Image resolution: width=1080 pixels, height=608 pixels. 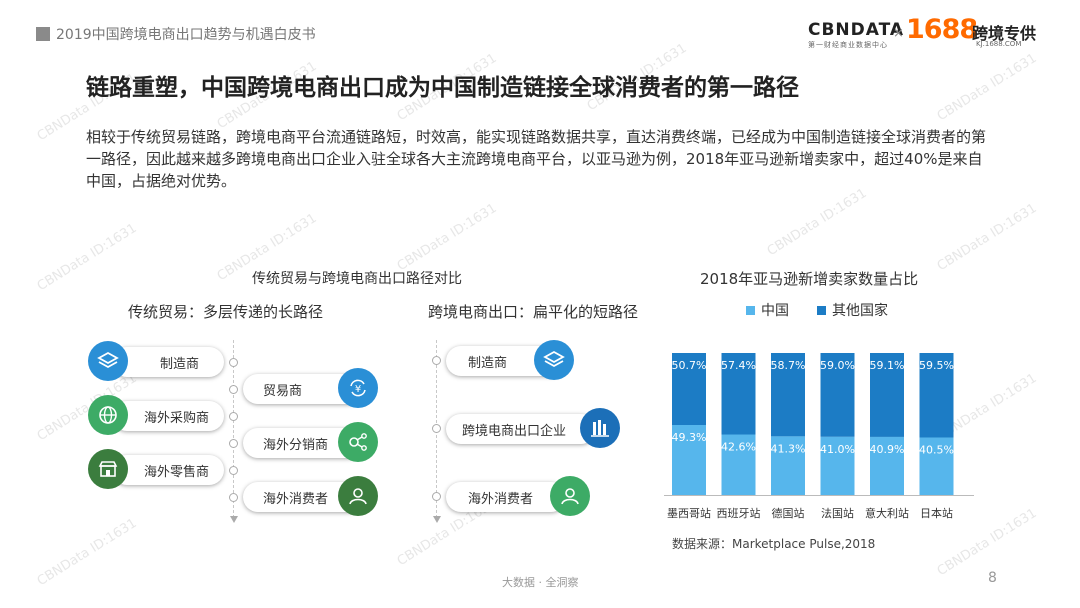 What do you see at coordinates (437, 519) in the screenshot?
I see `crossborder-timeline-arrow` at bounding box center [437, 519].